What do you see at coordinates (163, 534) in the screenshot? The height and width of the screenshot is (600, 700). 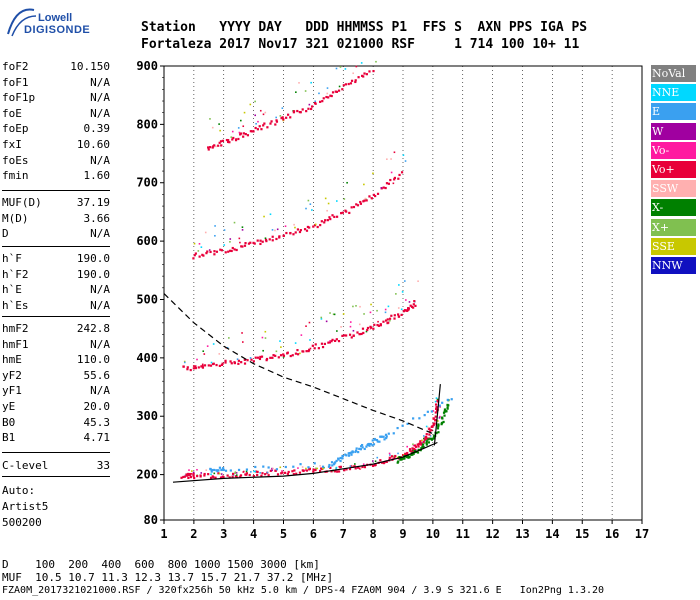 I see `x-tick-label: 1` at bounding box center [163, 534].